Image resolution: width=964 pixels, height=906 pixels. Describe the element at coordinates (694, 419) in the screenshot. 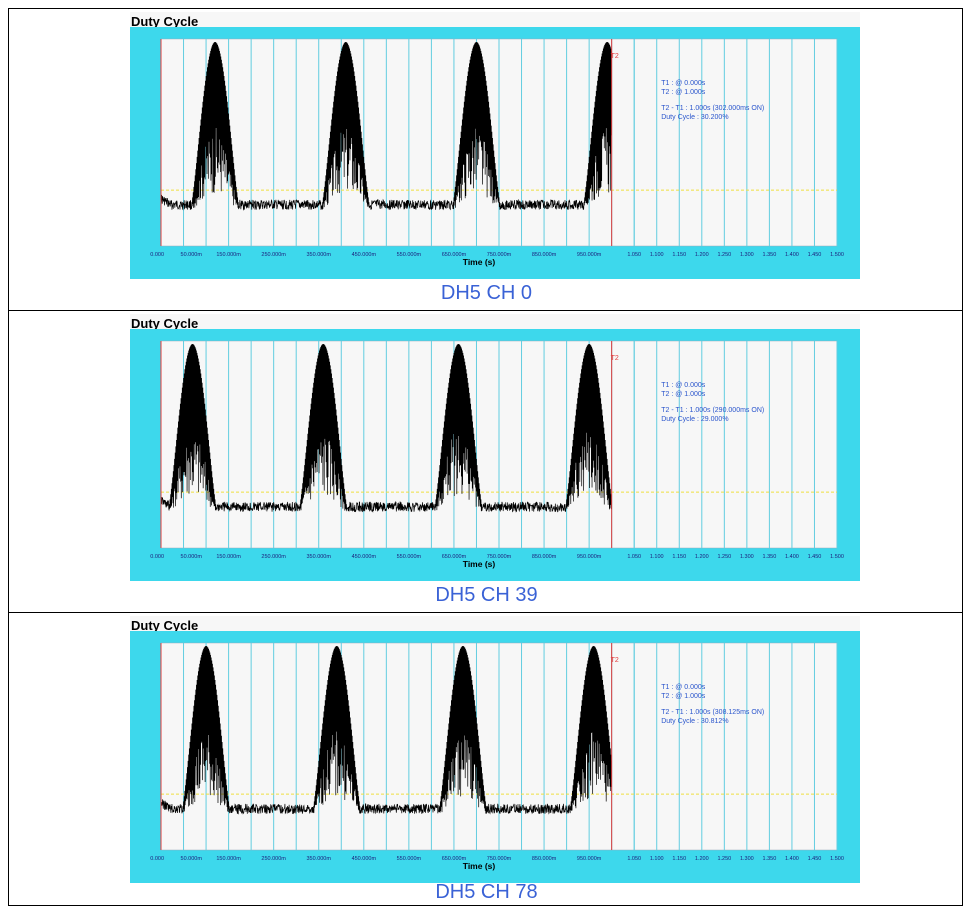

I see `cursor-annotation: Duty Cycle : 29.000%` at that location.